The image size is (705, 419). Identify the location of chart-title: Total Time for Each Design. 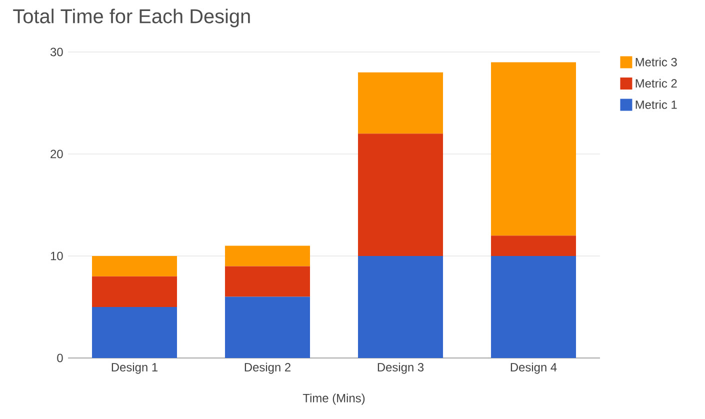
(131, 18).